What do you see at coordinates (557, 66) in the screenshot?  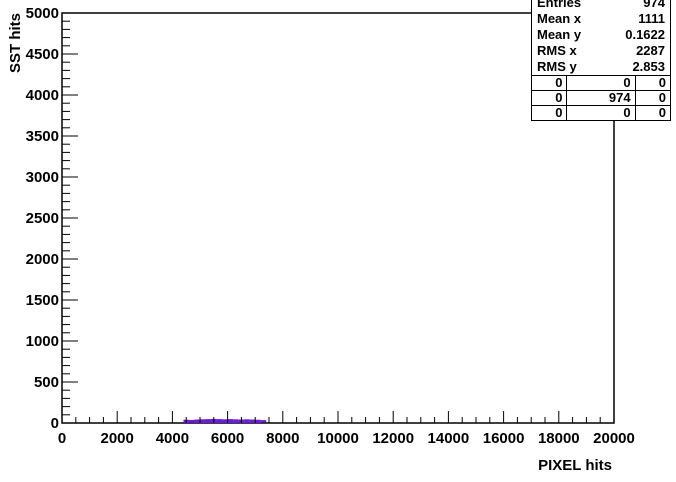 I see `stat-rms-y-label: RMS y` at bounding box center [557, 66].